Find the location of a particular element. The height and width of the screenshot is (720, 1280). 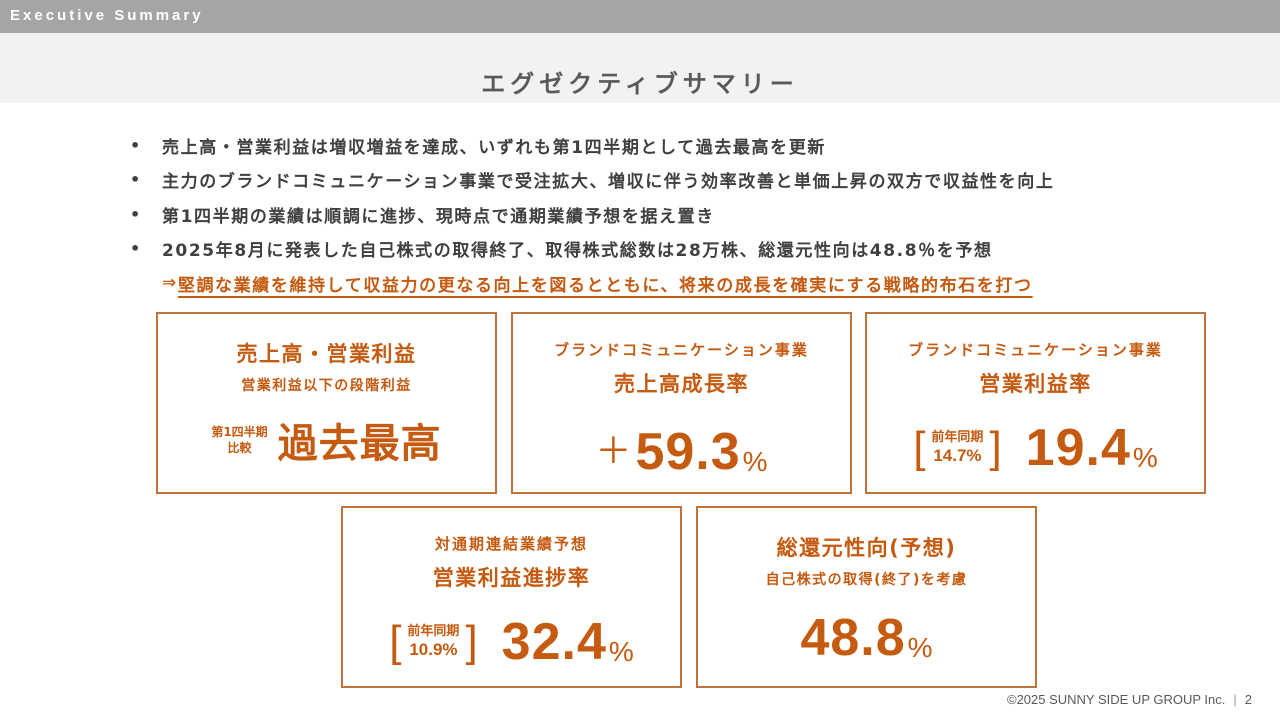

card-bc-sales-growth: ブランドコミュニケーション事業 売上高成長率 ＋ 59.3 % is located at coordinates (681, 403).